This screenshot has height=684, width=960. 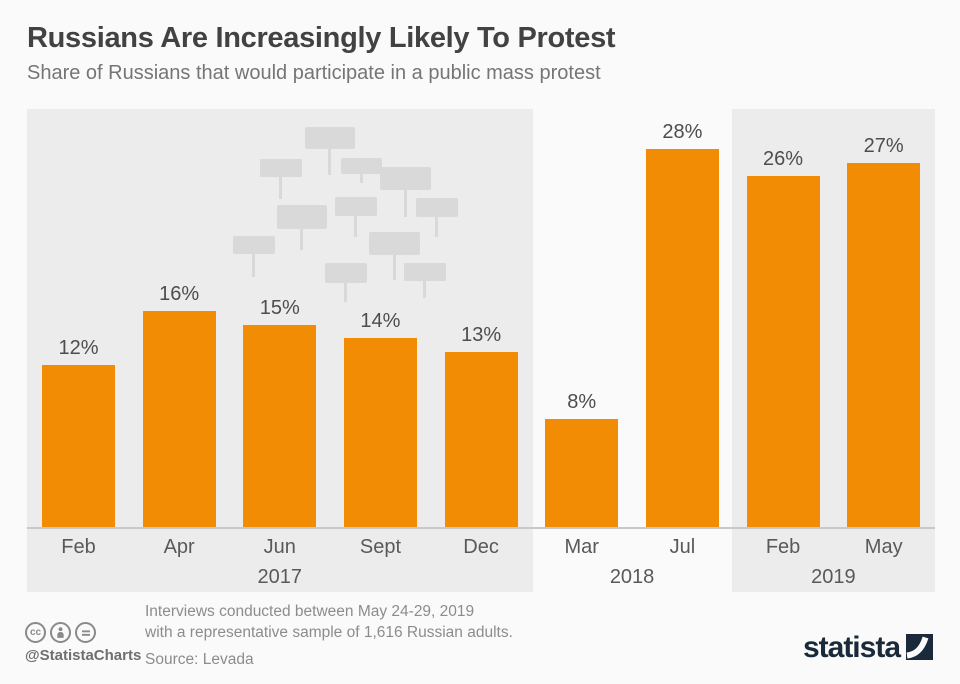 I want to click on x-tick-label: Sept, so click(x=380, y=547).